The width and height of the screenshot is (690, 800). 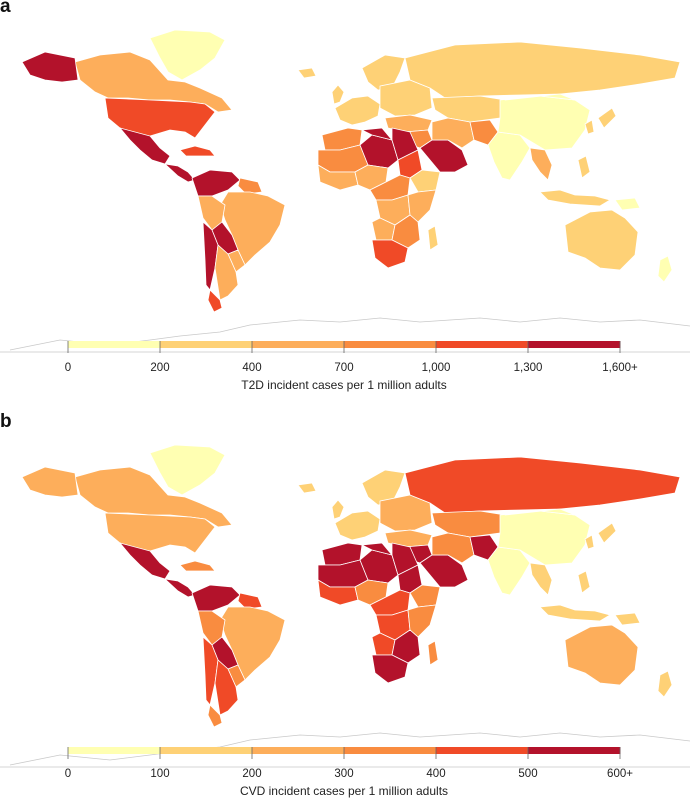 I want to click on legend-tick-label: 100, so click(x=159, y=774).